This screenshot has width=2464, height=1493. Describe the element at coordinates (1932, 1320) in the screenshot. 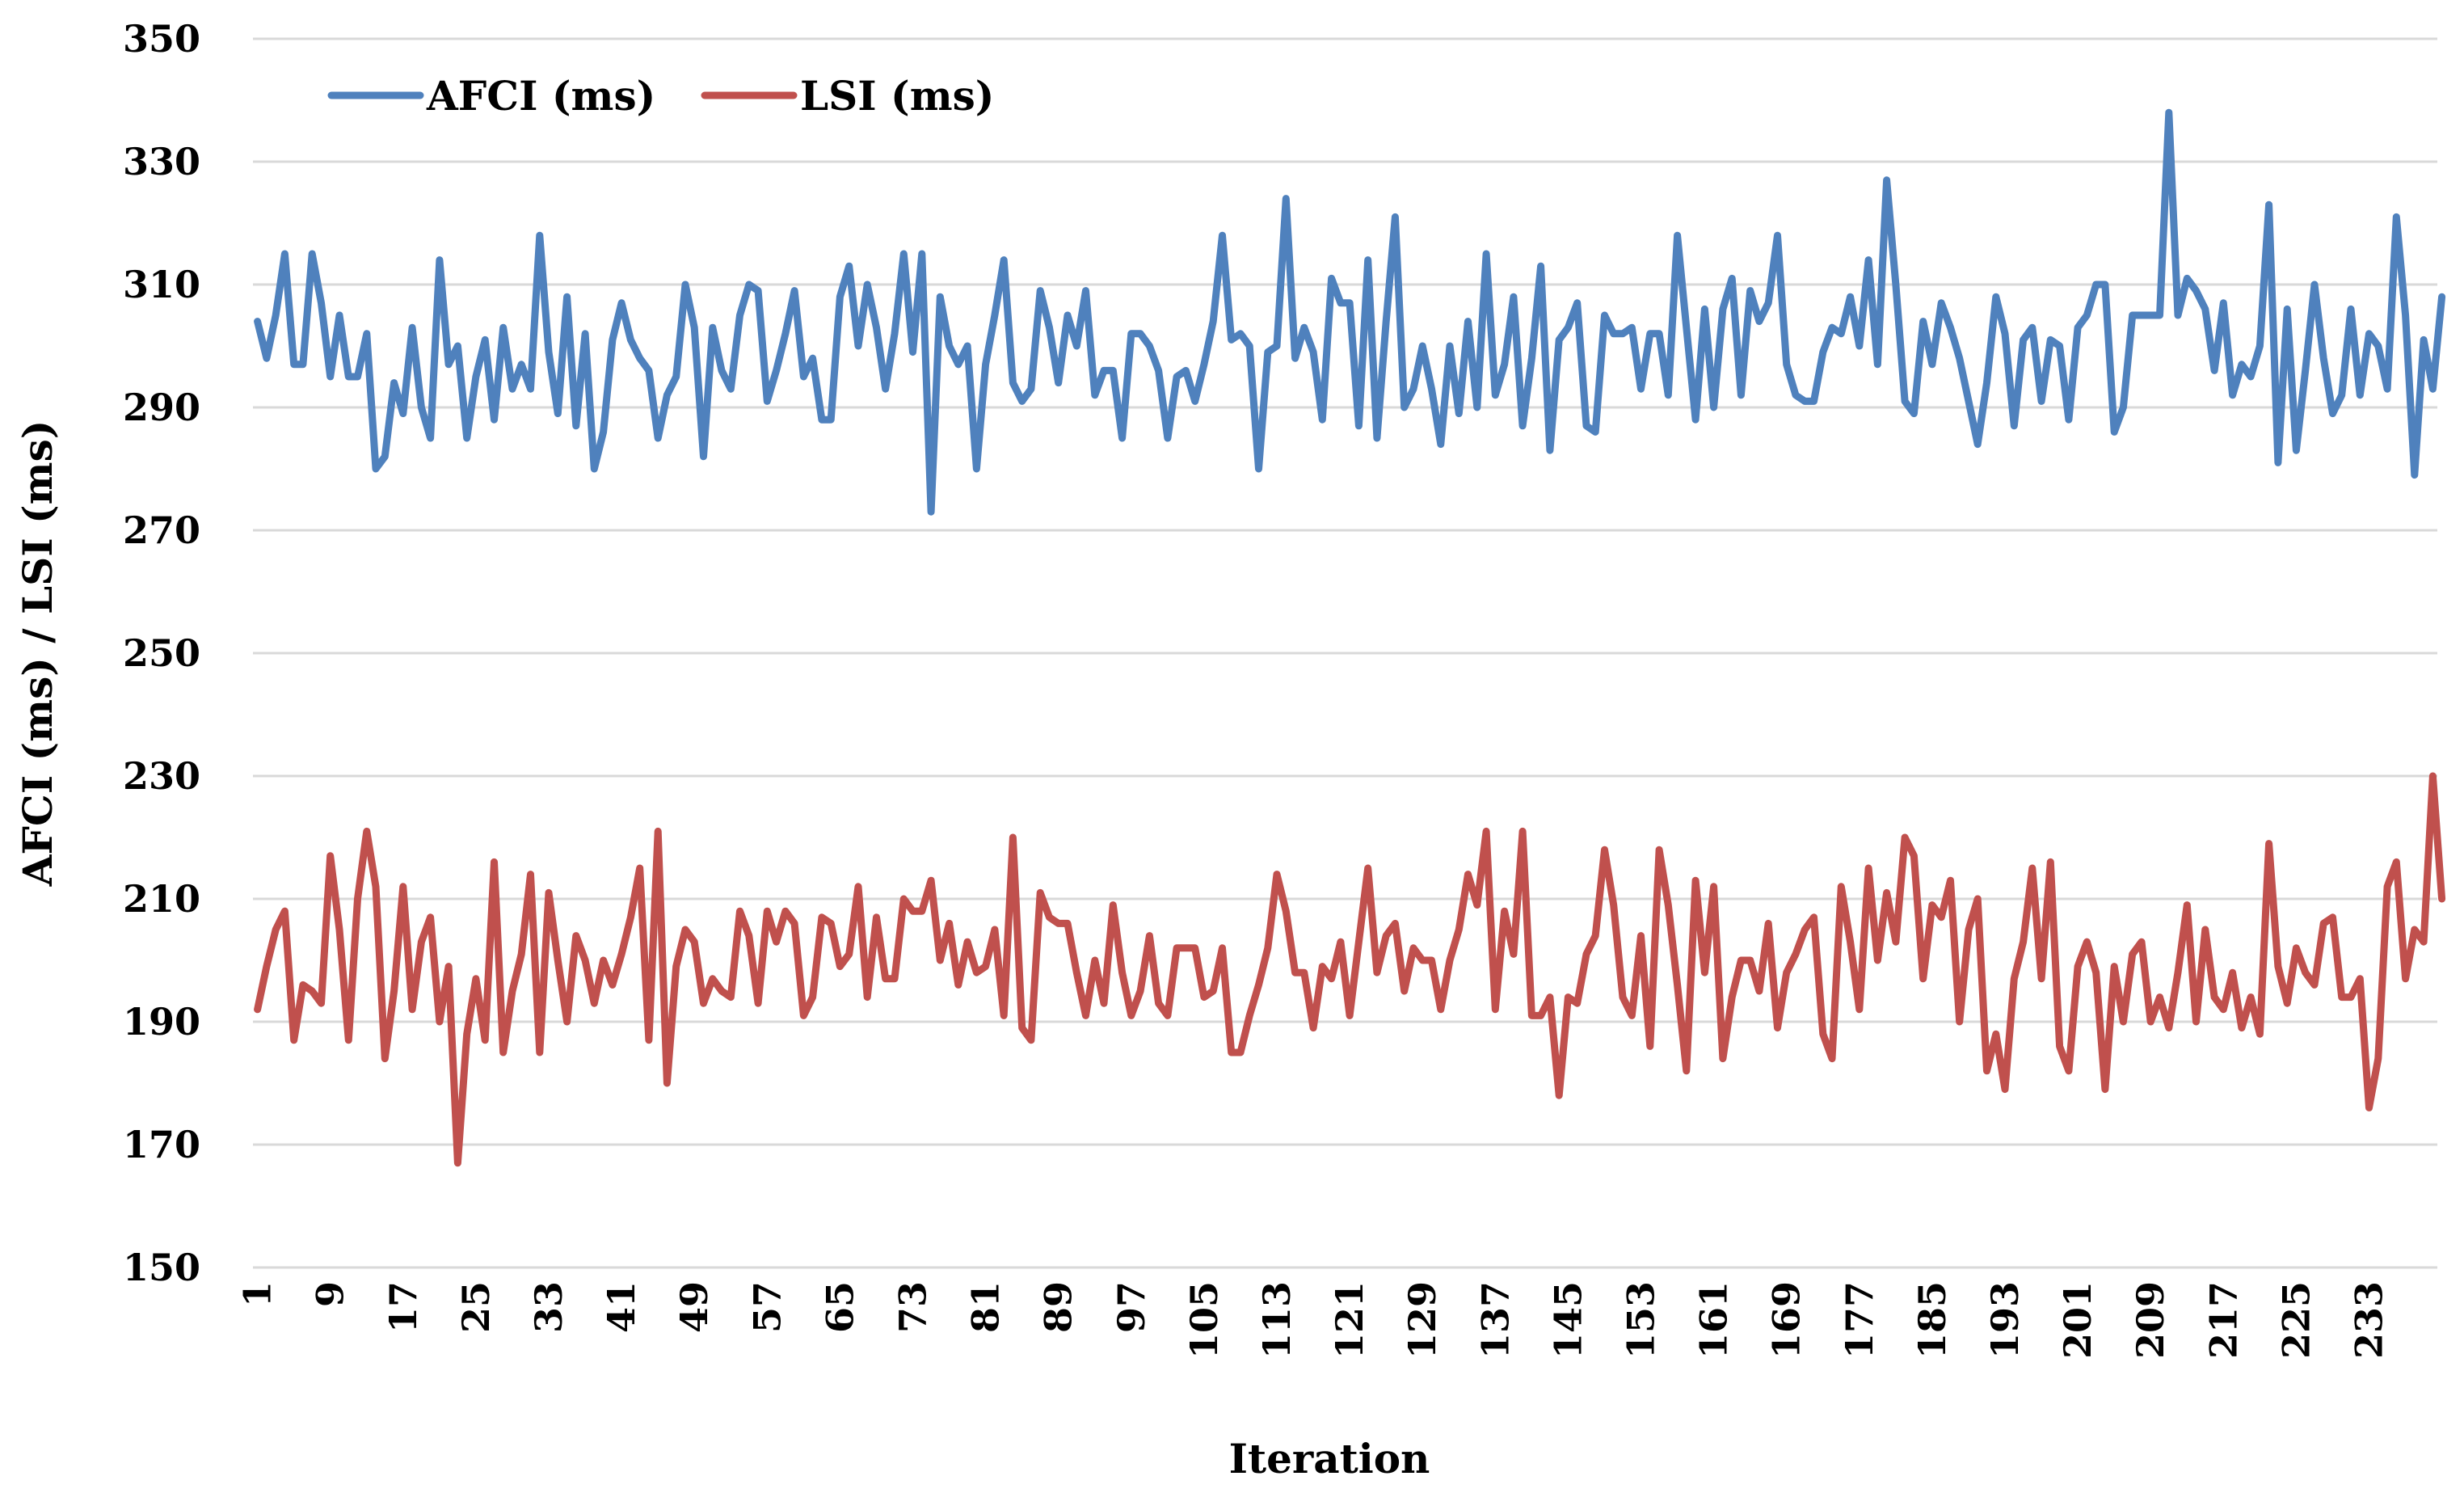

I see `x-tick-label: 185` at that location.